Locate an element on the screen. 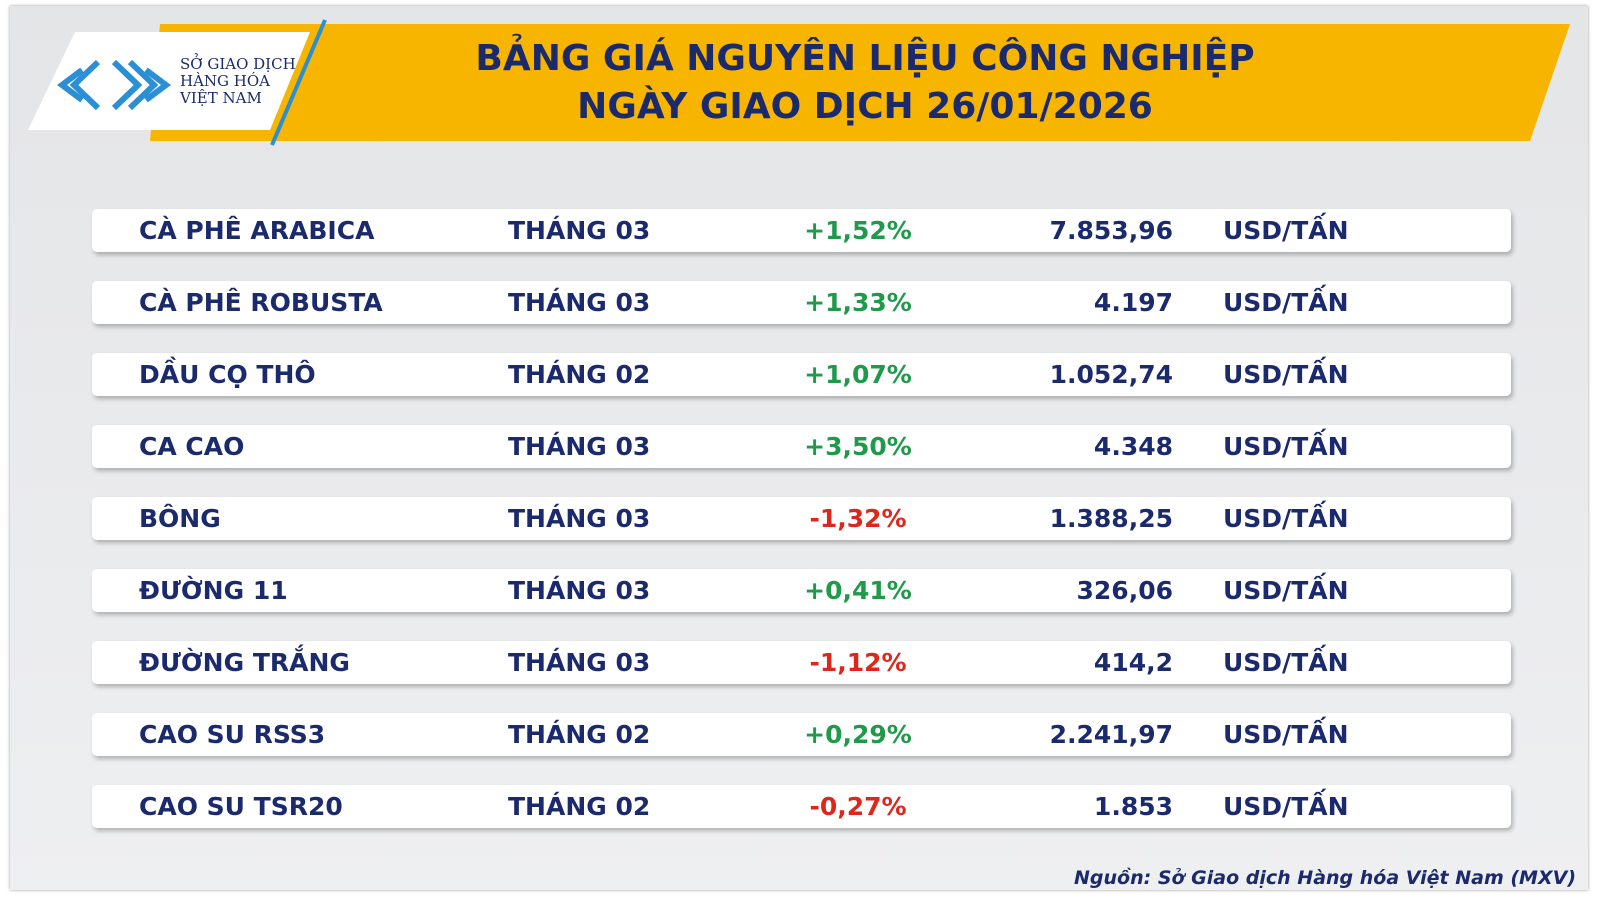  table-row: CA CAO THÁNG 03 +3,50% 4.348 USD/TẤN is located at coordinates (801, 446).